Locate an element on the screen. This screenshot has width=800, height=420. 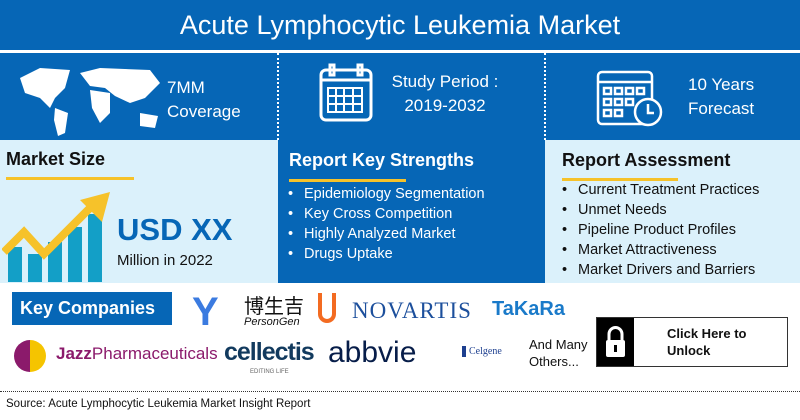
calendar-clock-icon is located at coordinates (629, 98).